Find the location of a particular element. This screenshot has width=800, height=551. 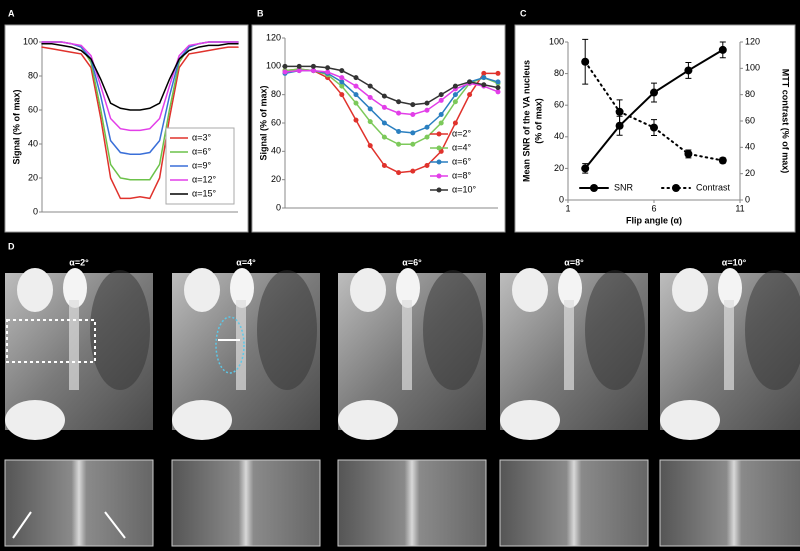

roi-box is located at coordinates (51, 341).